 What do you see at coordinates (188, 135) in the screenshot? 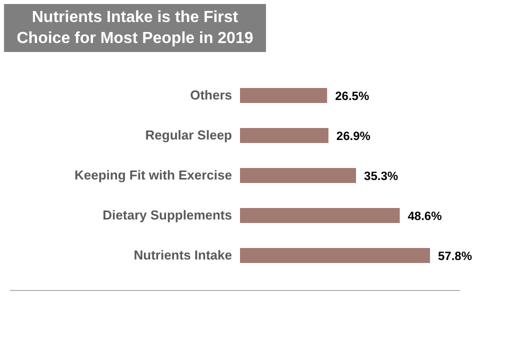
I see `y-tick-label: Regular Sleep` at bounding box center [188, 135].